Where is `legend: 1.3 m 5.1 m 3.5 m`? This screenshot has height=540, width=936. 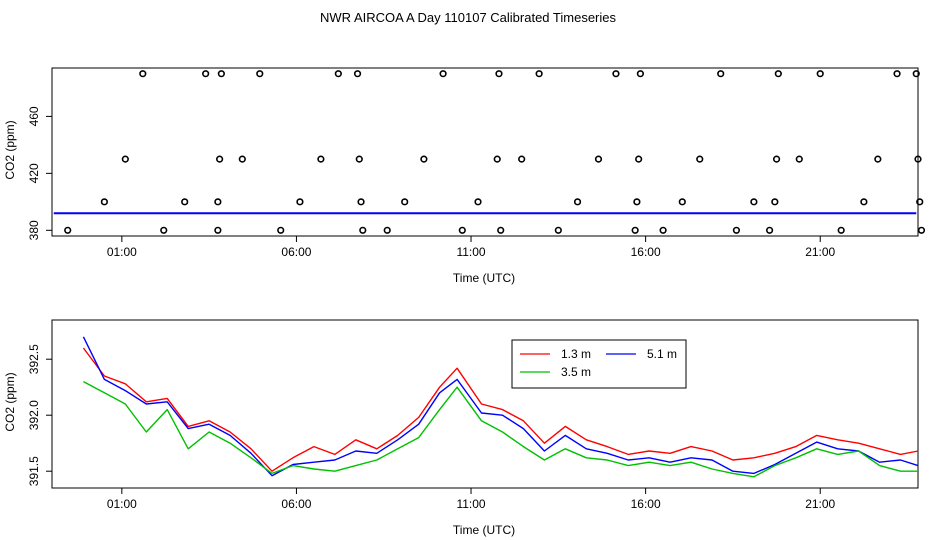
legend: 1.3 m 5.1 m 3.5 m is located at coordinates (599, 364).